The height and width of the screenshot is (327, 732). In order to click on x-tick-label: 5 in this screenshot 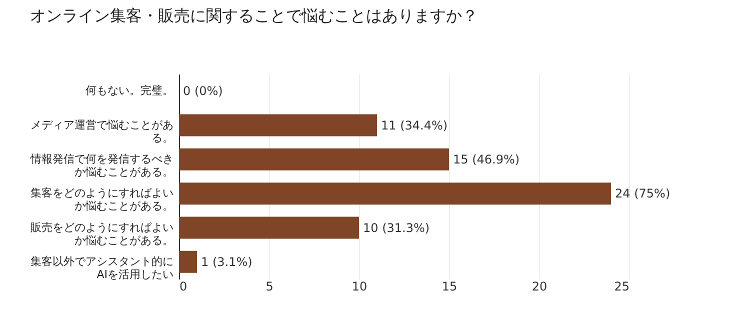, I will do `click(270, 287)`.